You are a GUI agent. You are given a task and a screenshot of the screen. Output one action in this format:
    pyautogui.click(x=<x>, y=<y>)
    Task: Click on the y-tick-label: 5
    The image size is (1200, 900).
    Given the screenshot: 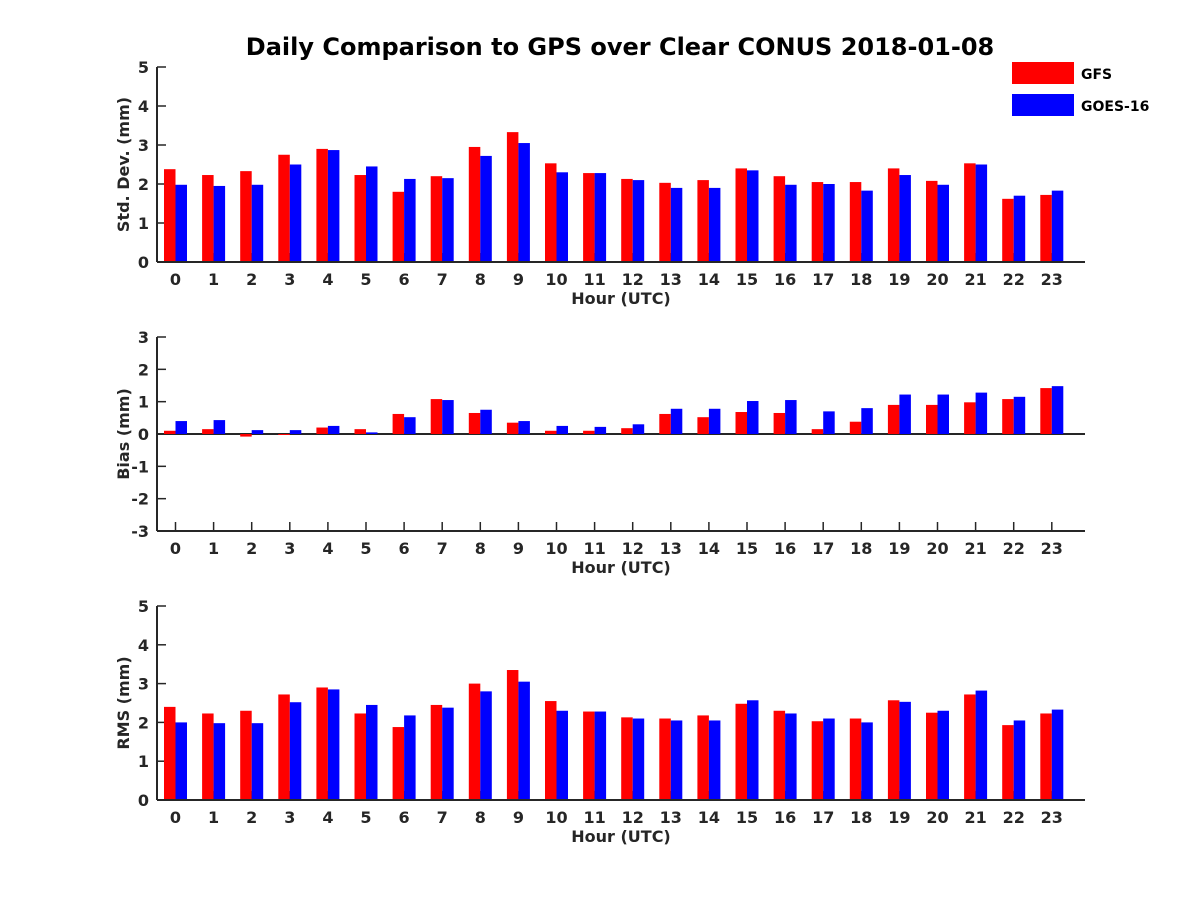 What is the action you would take?
    pyautogui.click(x=143, y=67)
    